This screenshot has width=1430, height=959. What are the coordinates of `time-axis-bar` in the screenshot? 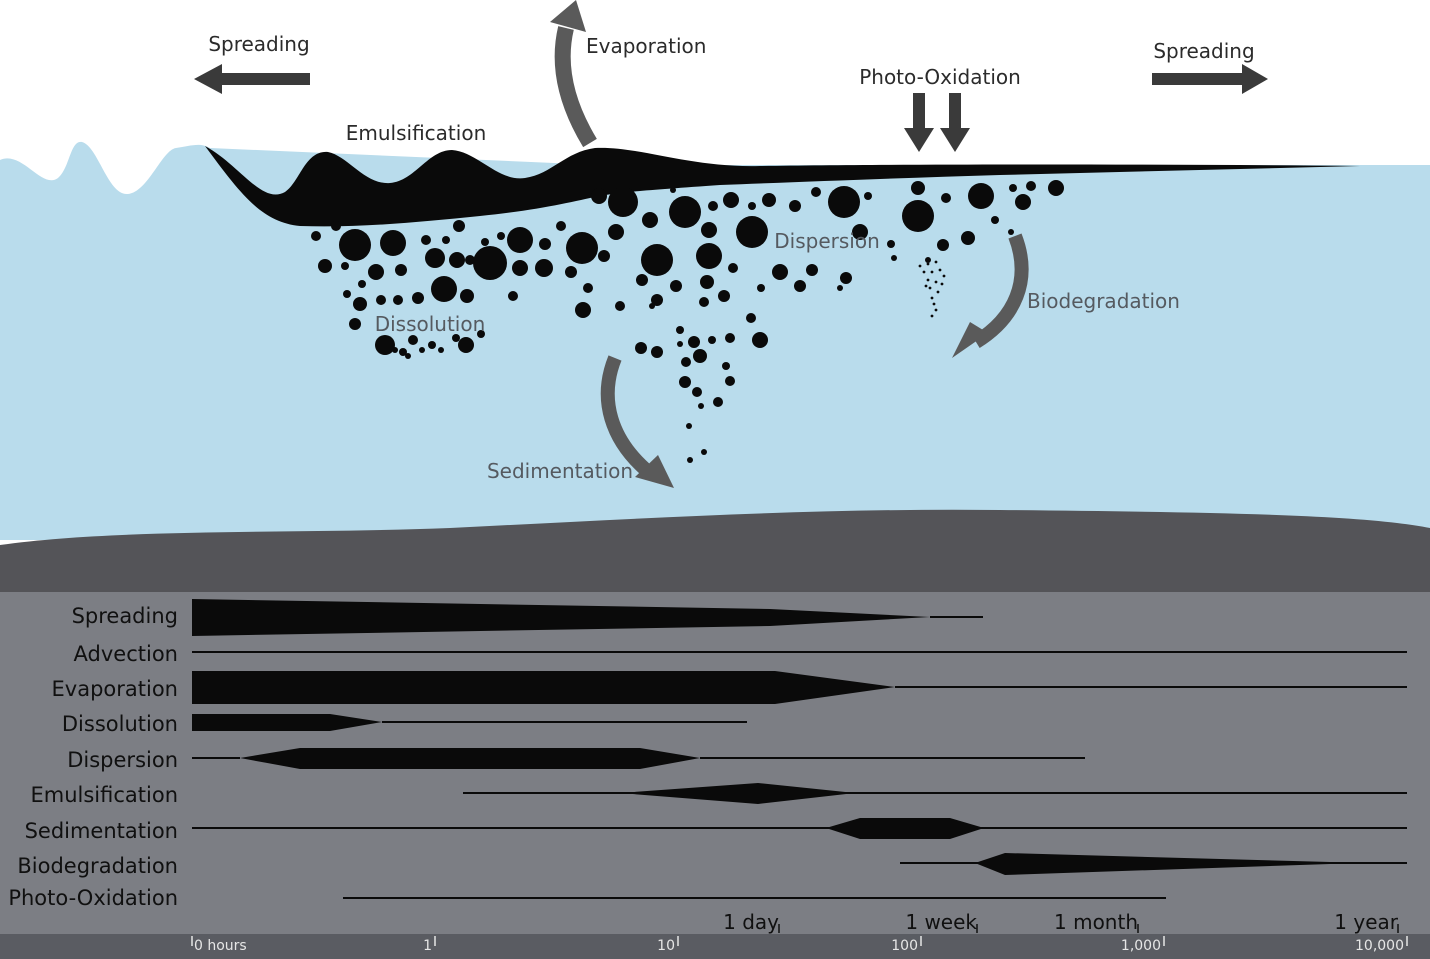 It's located at (715, 946).